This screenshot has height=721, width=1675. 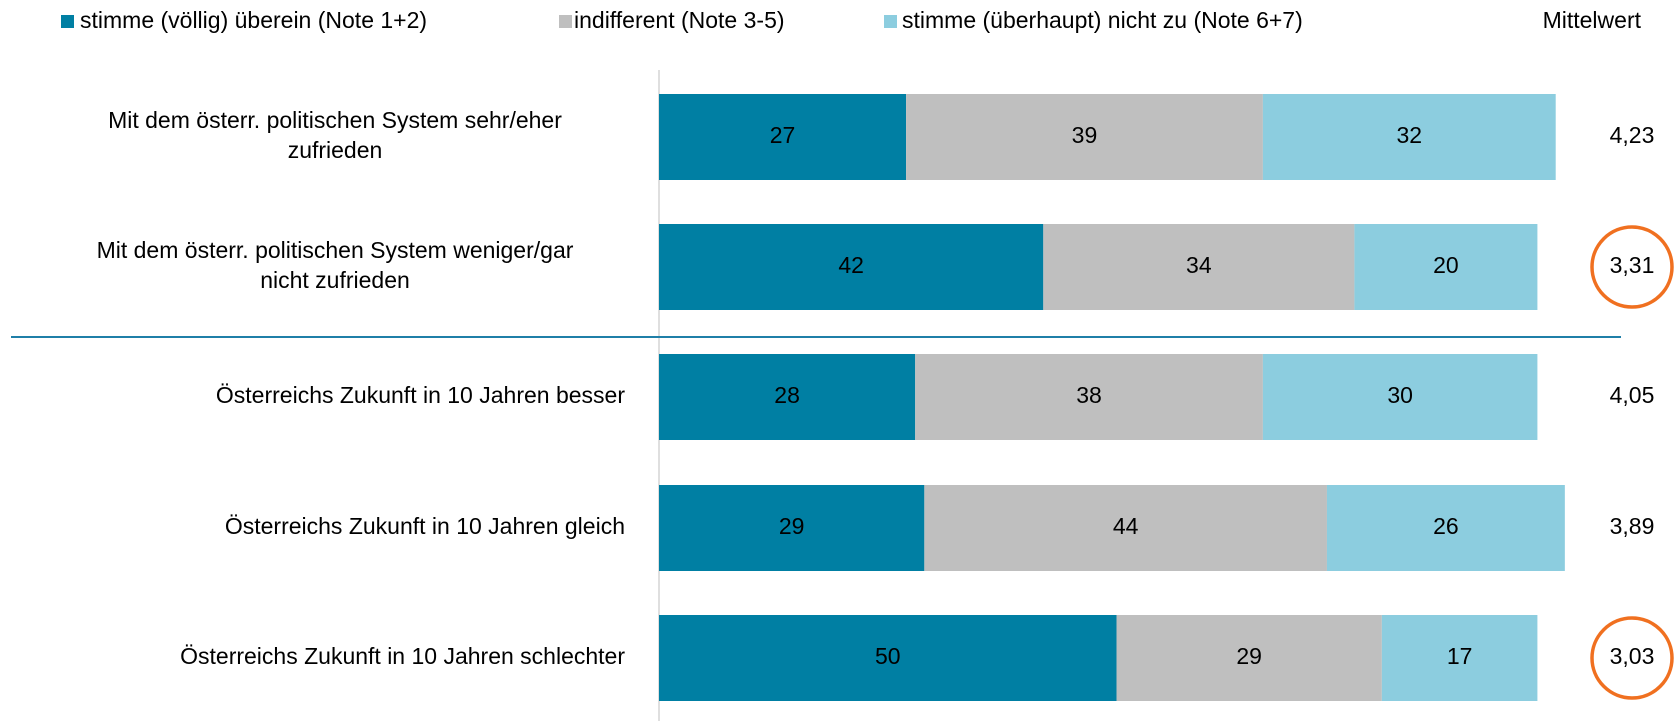 What do you see at coordinates (253, 20) in the screenshot?
I see `legend-label: stimme (völlig) überein (Note 1+2)` at bounding box center [253, 20].